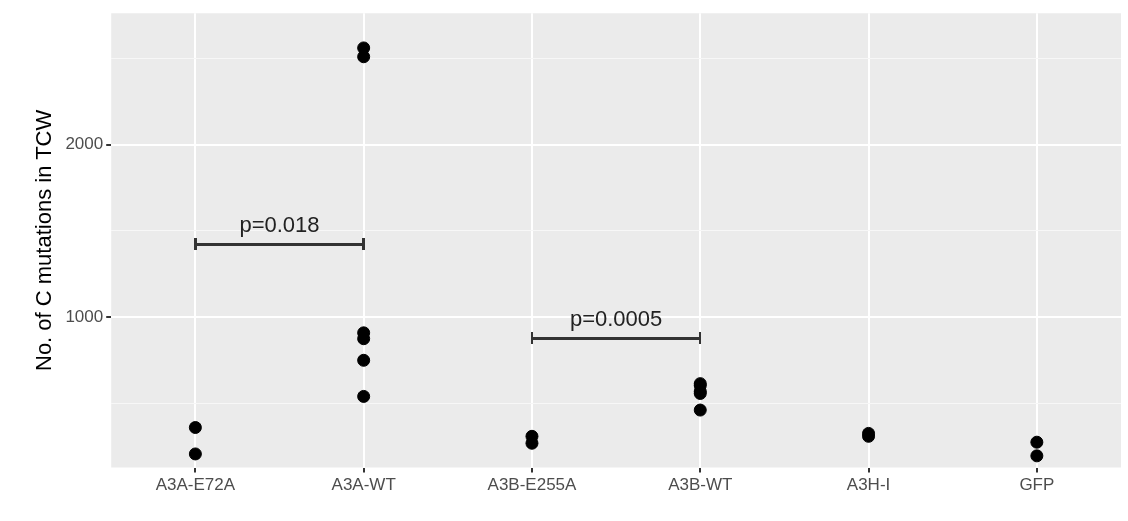 This screenshot has height=521, width=1128. I want to click on x-tick-label: A3B-WT, so click(700, 485).